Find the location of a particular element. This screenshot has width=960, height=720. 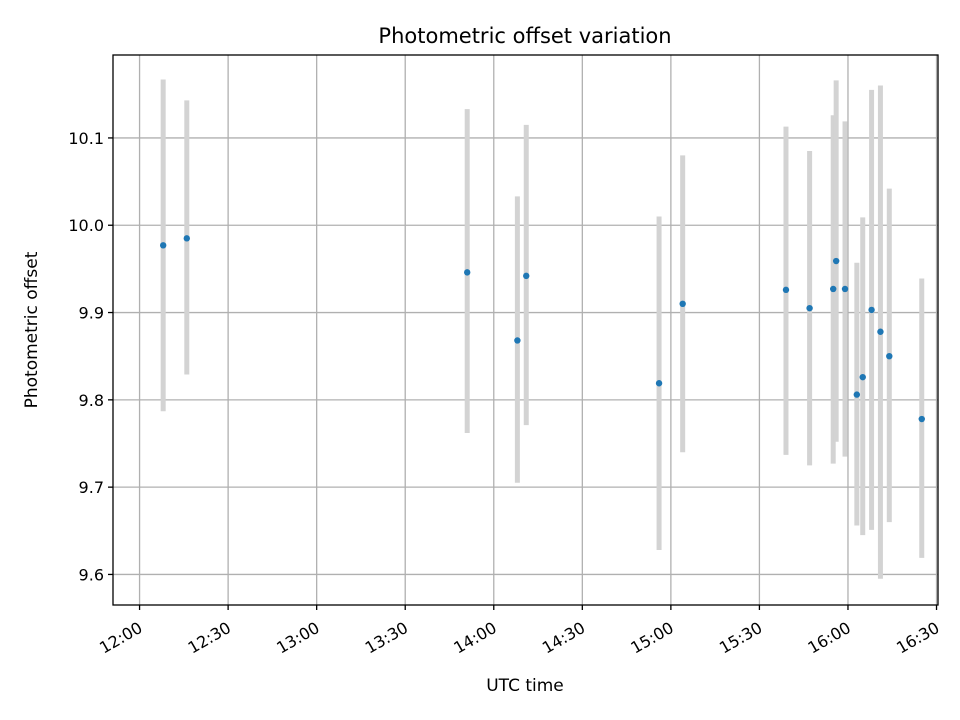

y-axis-ticks: 9.6 9.7 9.8 9.9 10.0 10.1 is located at coordinates (90, 356).